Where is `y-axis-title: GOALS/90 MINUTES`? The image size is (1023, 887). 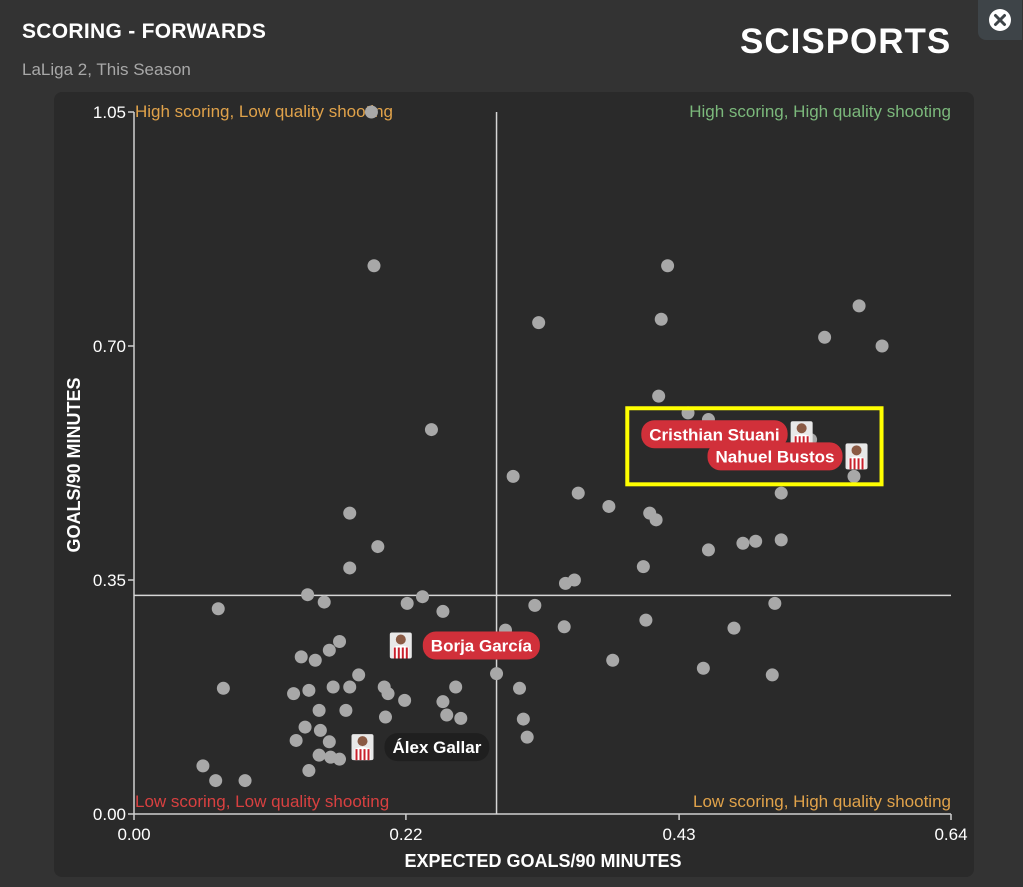
y-axis-title: GOALS/90 MINUTES is located at coordinates (74, 464).